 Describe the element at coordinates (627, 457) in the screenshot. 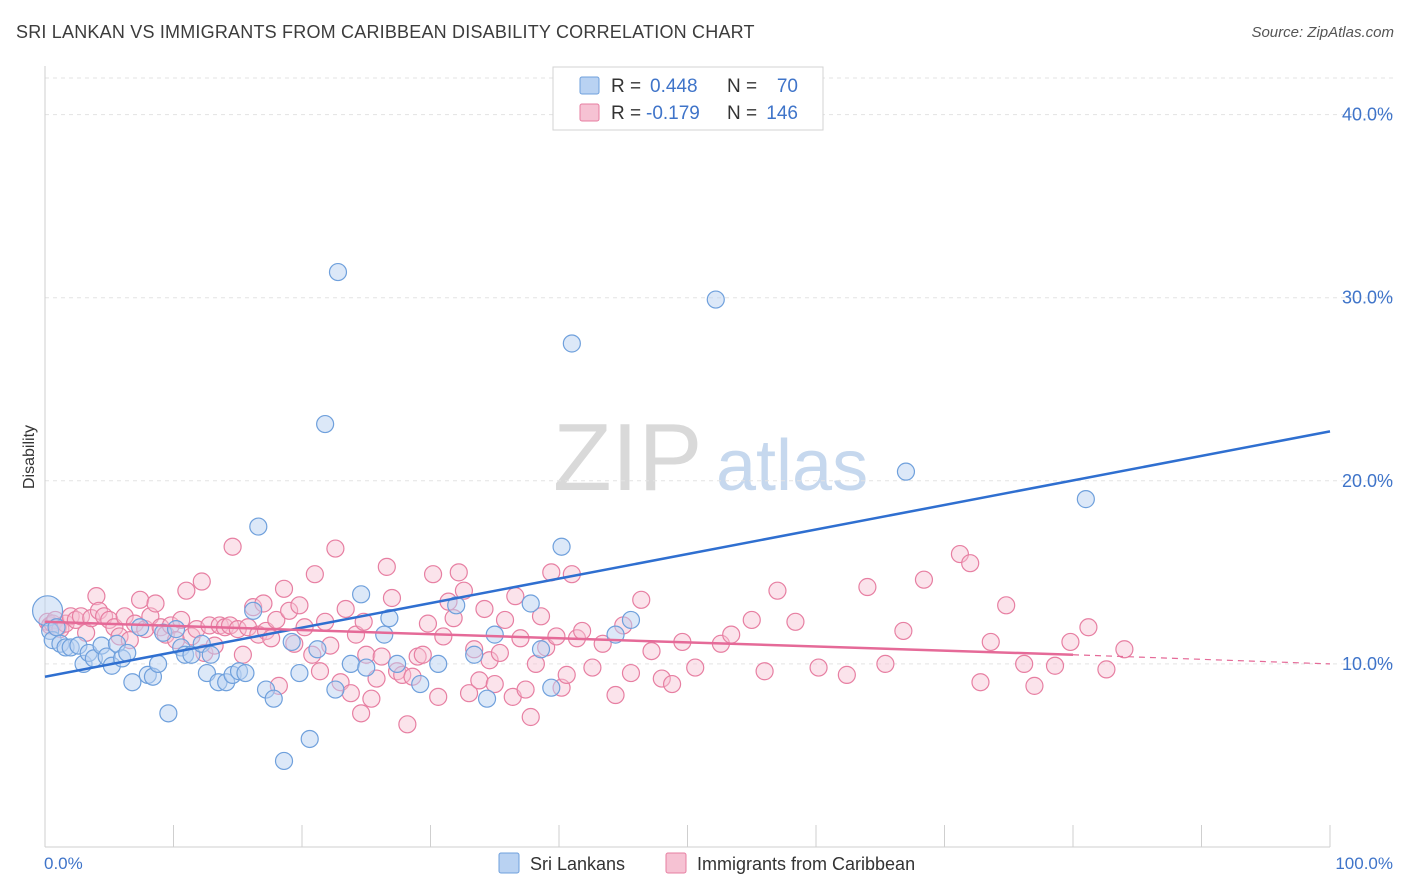

I see `watermark-zip: ZIP` at that location.